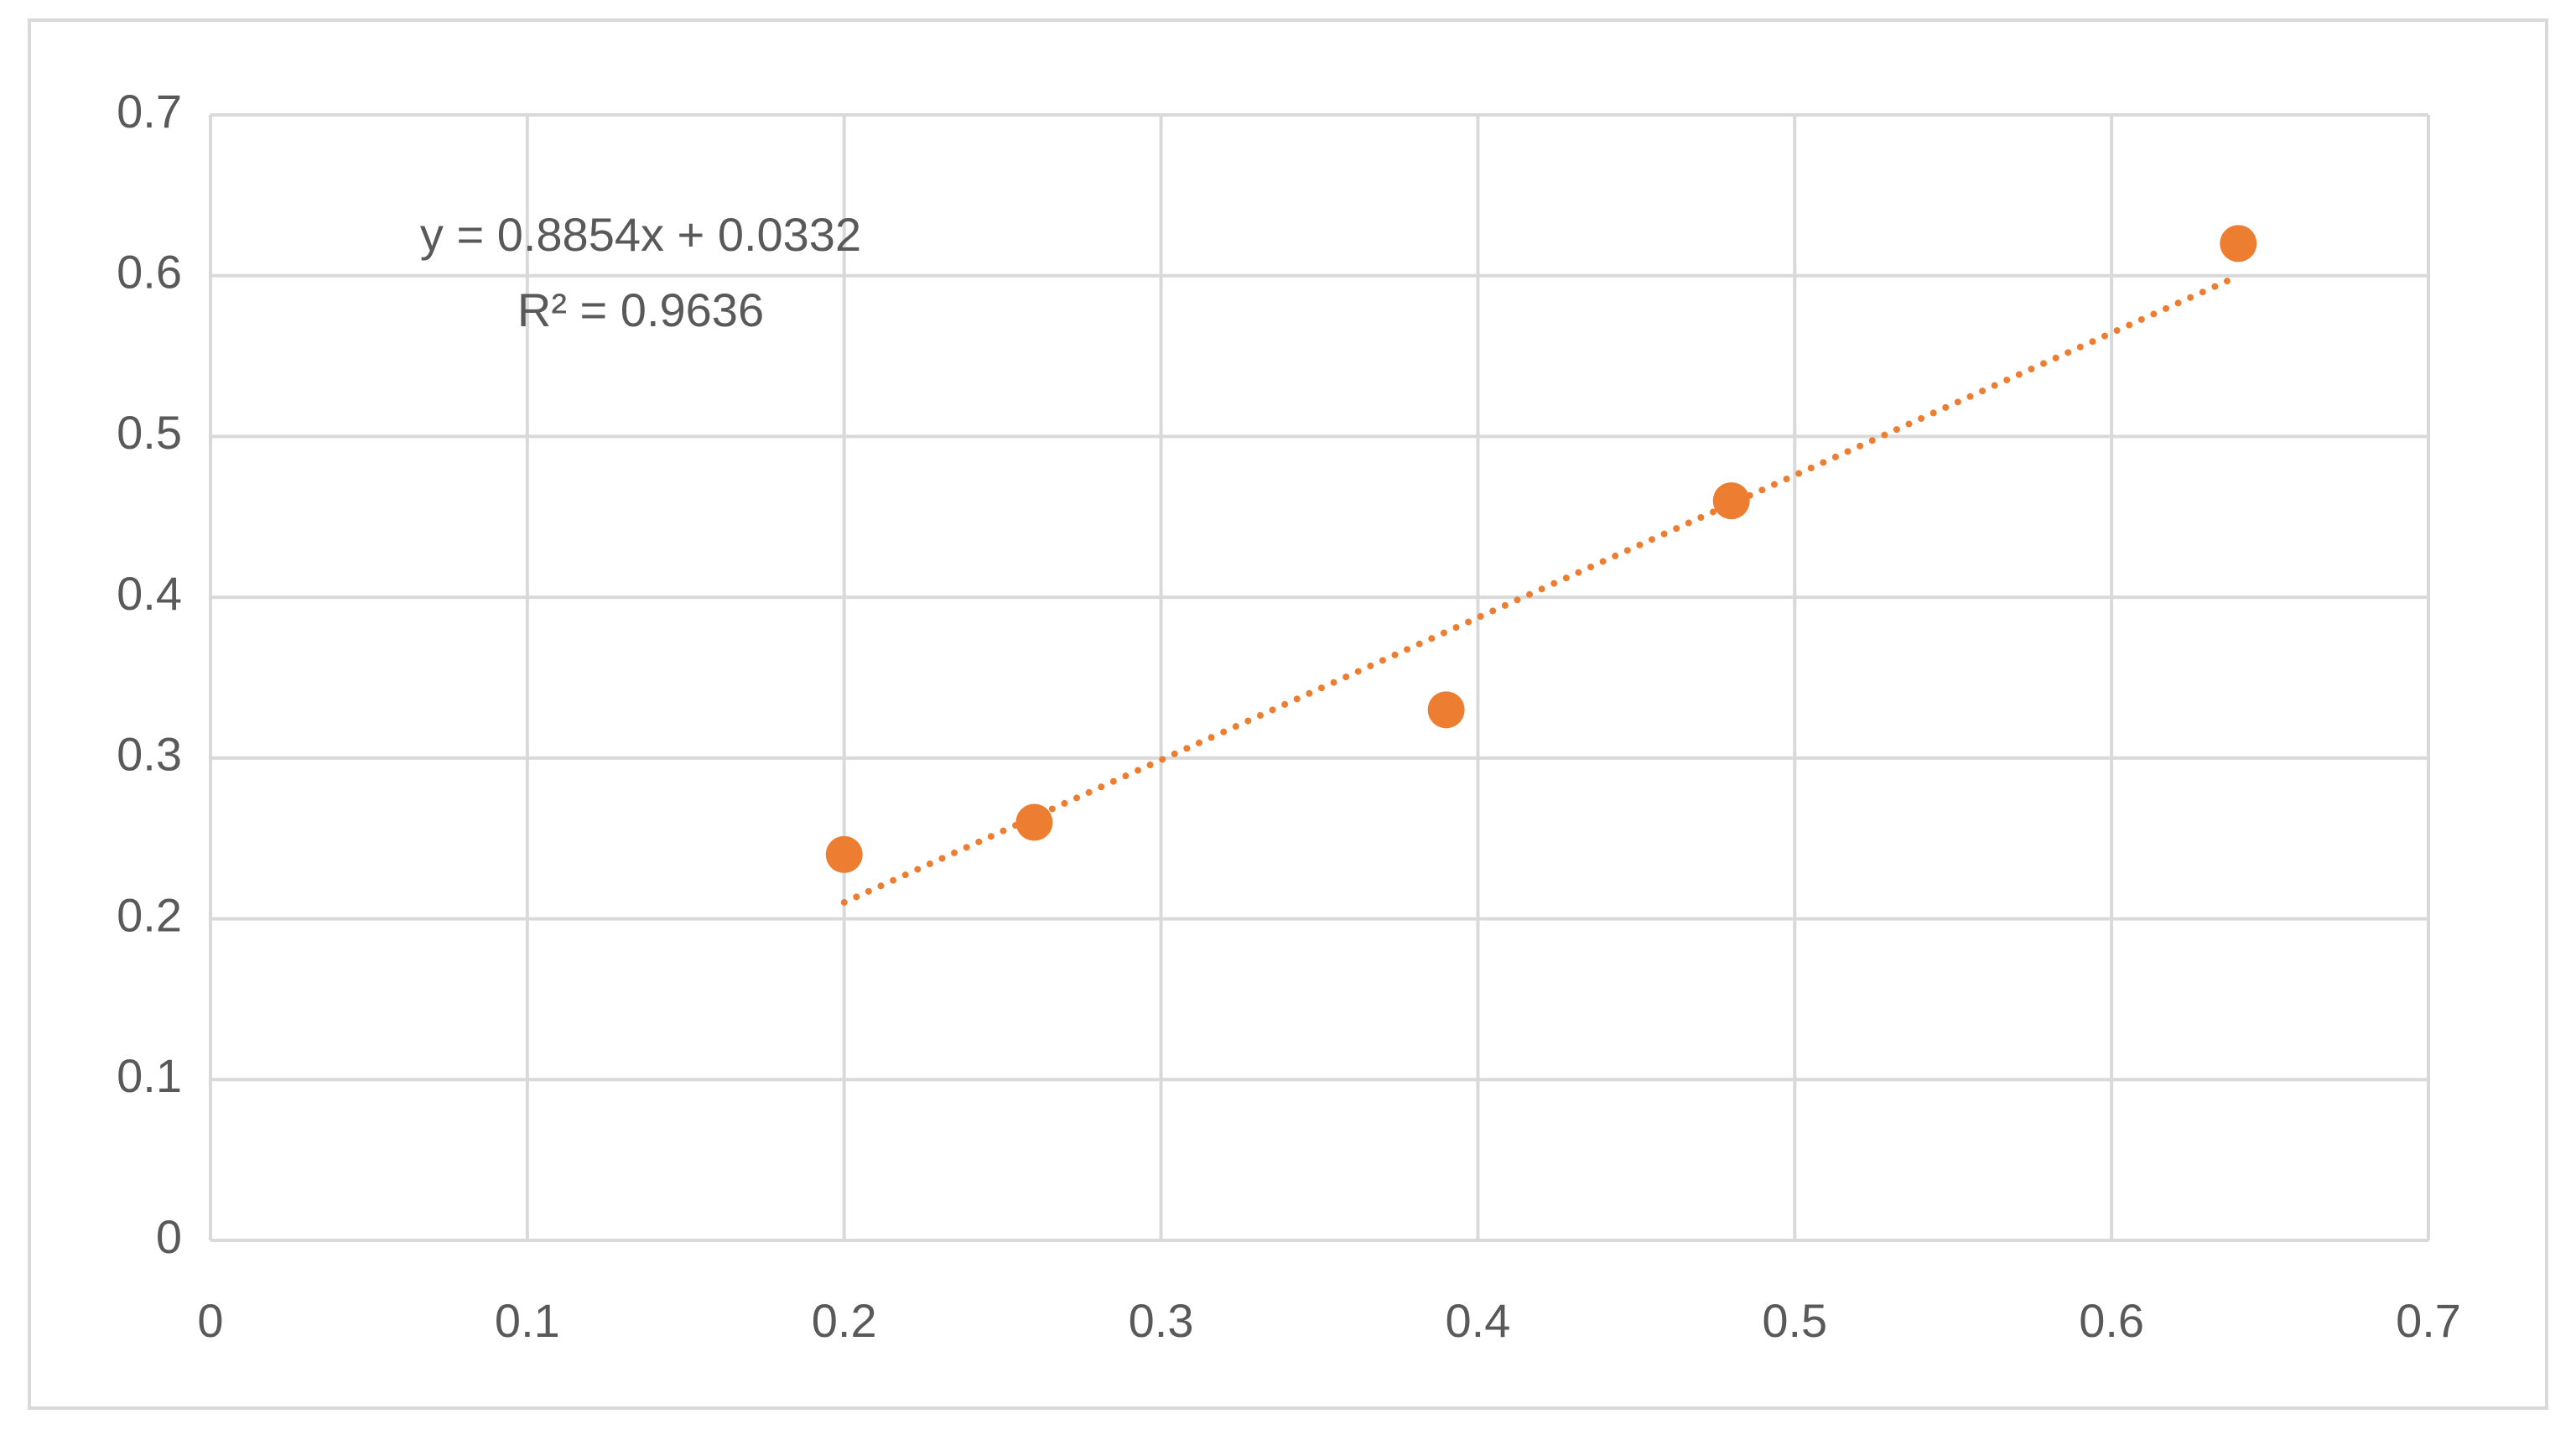 Image resolution: width=2576 pixels, height=1440 pixels. Describe the element at coordinates (149, 112) in the screenshot. I see `y-tick-label: 0.7` at that location.